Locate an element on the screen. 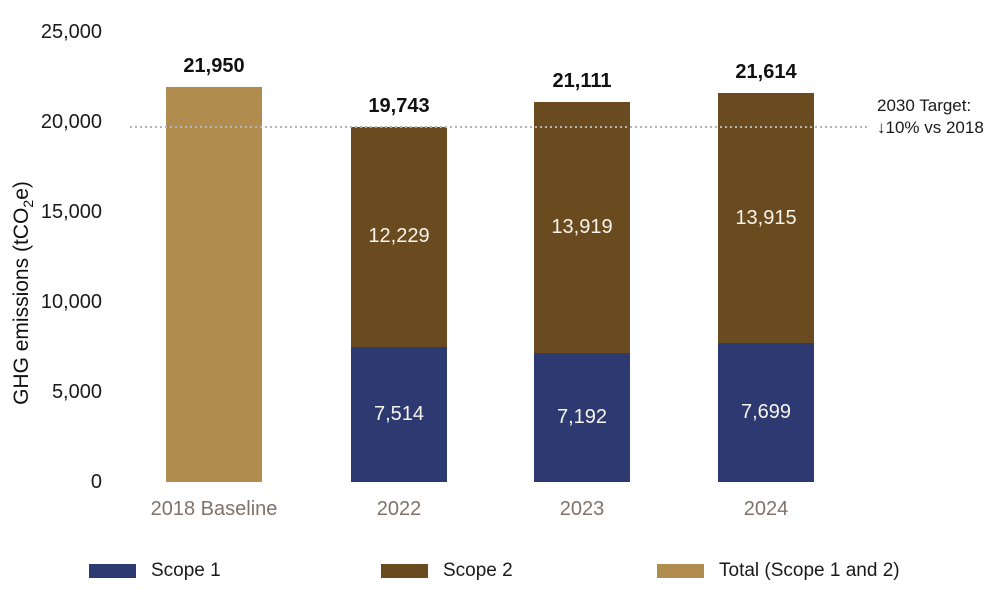  bar-segment-scope-2-2022: 12,229 is located at coordinates (399, 236).